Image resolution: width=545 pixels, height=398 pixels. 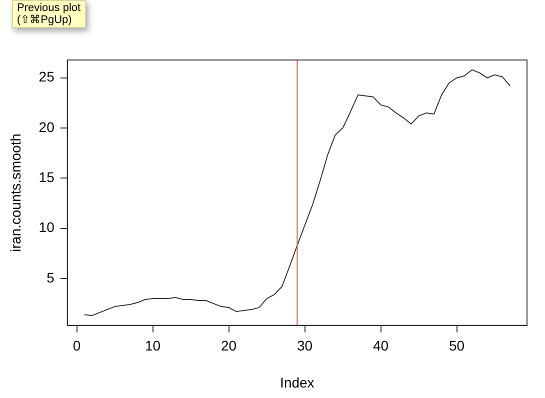 I want to click on y-tick-label: 5, so click(x=50, y=277).